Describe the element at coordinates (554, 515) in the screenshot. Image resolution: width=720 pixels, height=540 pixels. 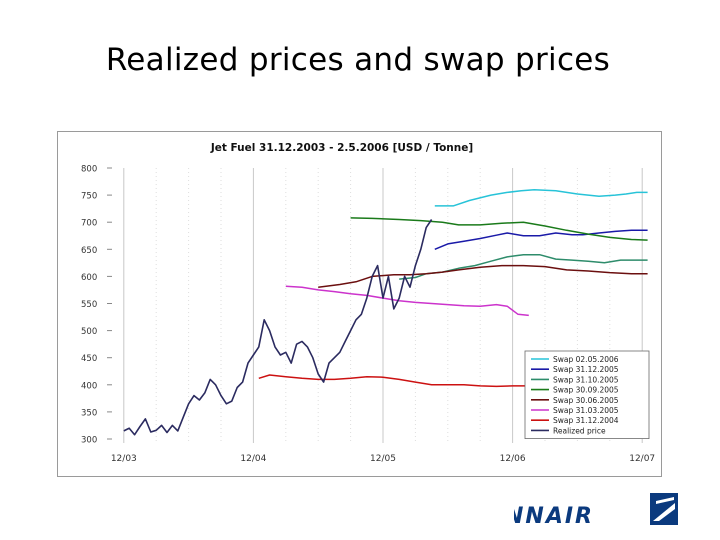
I see `finnair-wordmark: FINNAIR` at that location.